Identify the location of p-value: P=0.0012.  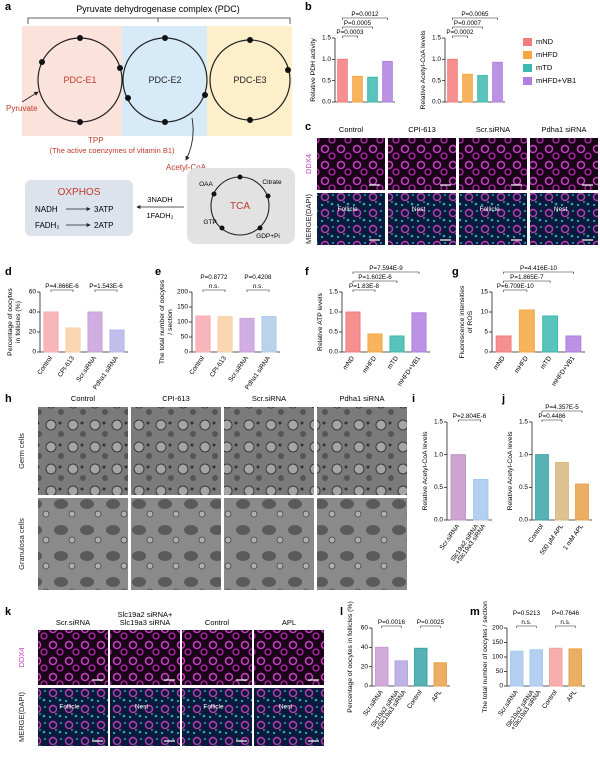
(365, 14).